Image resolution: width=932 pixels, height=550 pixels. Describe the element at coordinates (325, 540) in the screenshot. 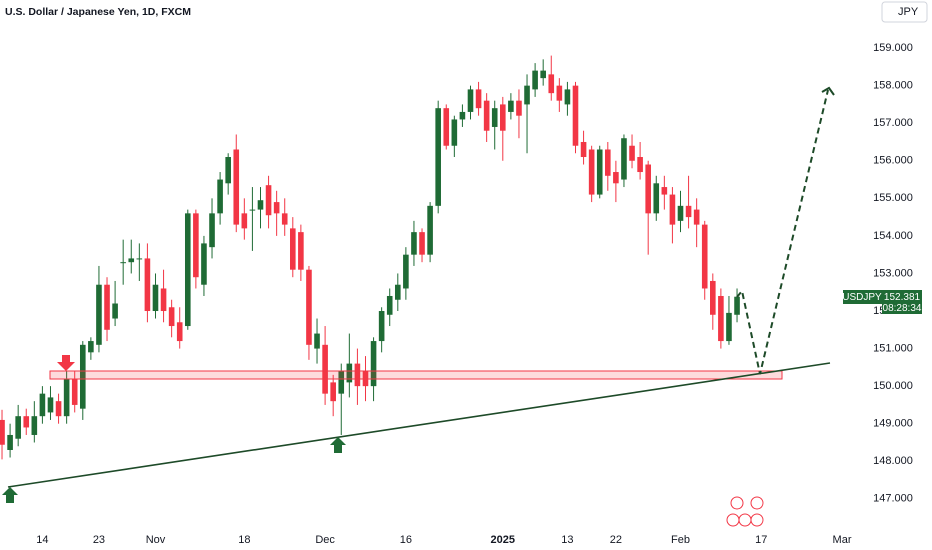

I see `x-tick-label: Dec` at that location.